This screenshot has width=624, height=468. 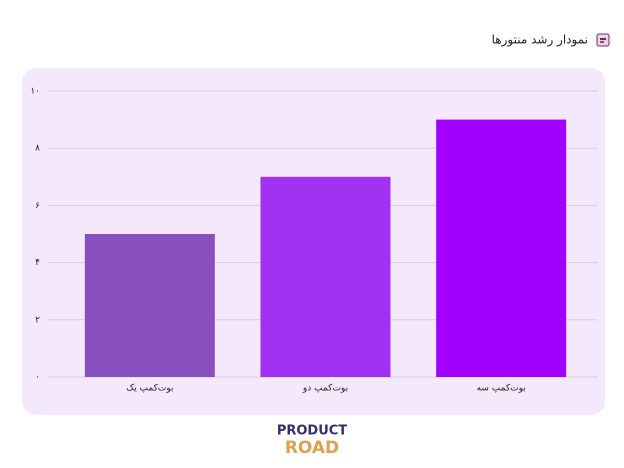 I want to click on y-tick-label: ۸, so click(x=37, y=149).